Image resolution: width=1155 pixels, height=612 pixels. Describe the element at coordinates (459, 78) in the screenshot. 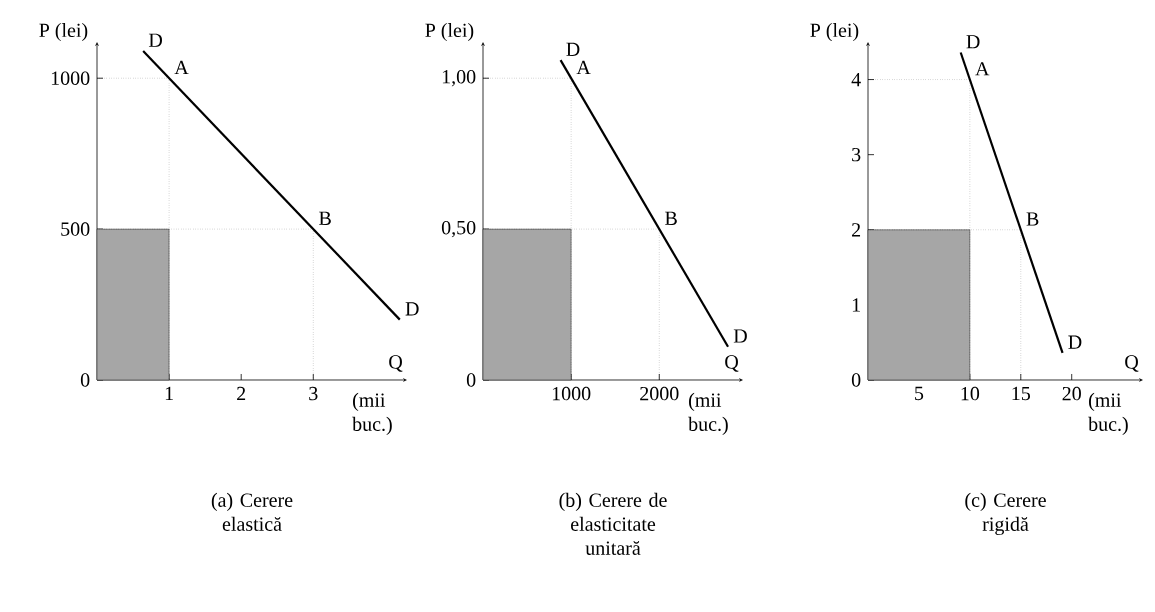

I see `y-tick-label: 1,00` at that location.